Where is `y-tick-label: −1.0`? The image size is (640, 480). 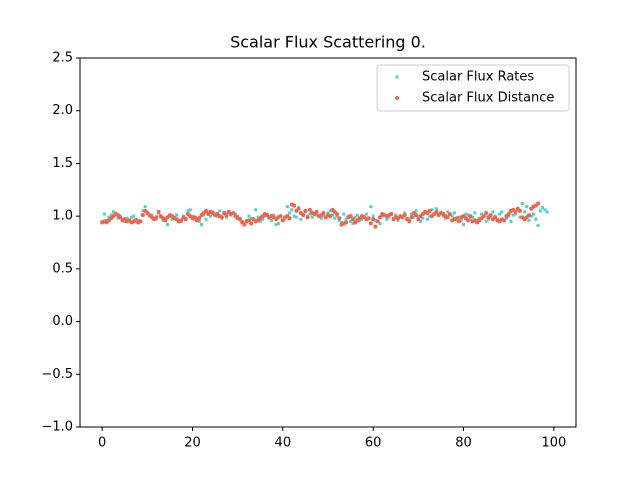
y-tick-label: −1.0 is located at coordinates (57, 427).